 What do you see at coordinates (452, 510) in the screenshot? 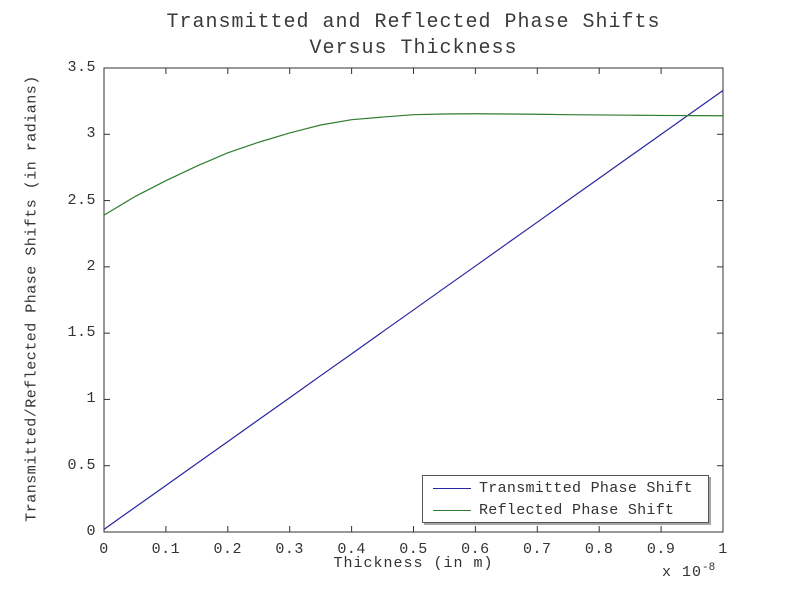
I see `reflected-line-swatch` at bounding box center [452, 510].